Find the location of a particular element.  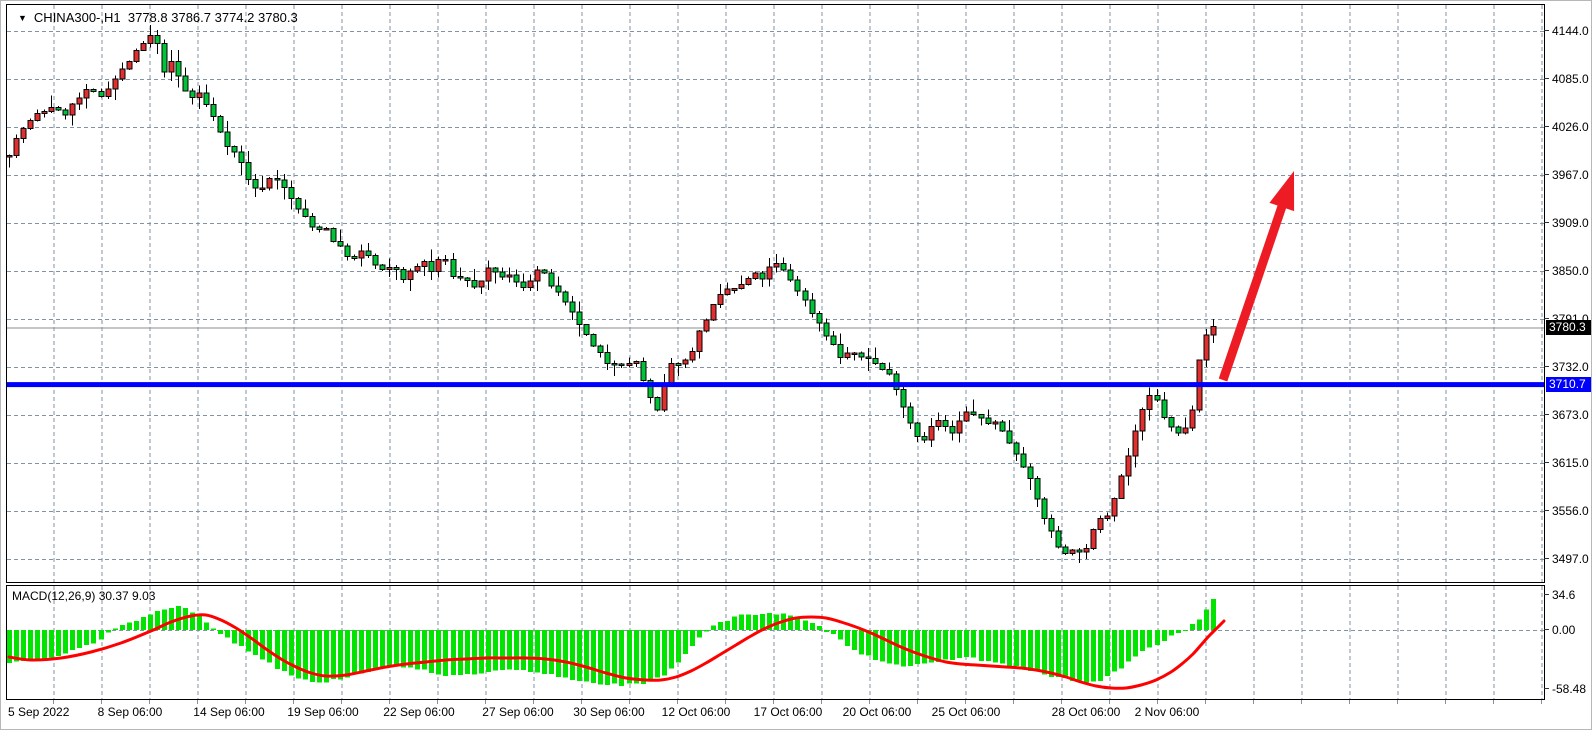

macd-canvas is located at coordinates (775, 642).